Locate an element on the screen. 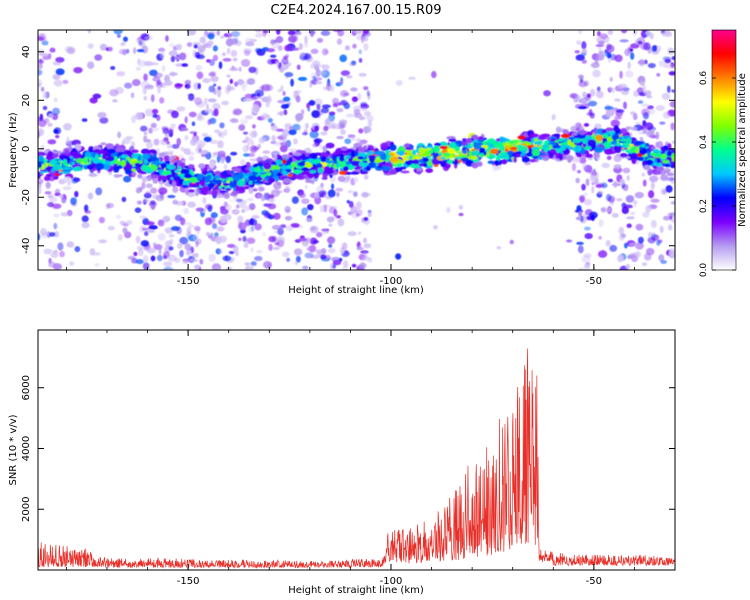 Image resolution: width=750 pixels, height=600 pixels. x-tick-label: -150 is located at coordinates (188, 281).